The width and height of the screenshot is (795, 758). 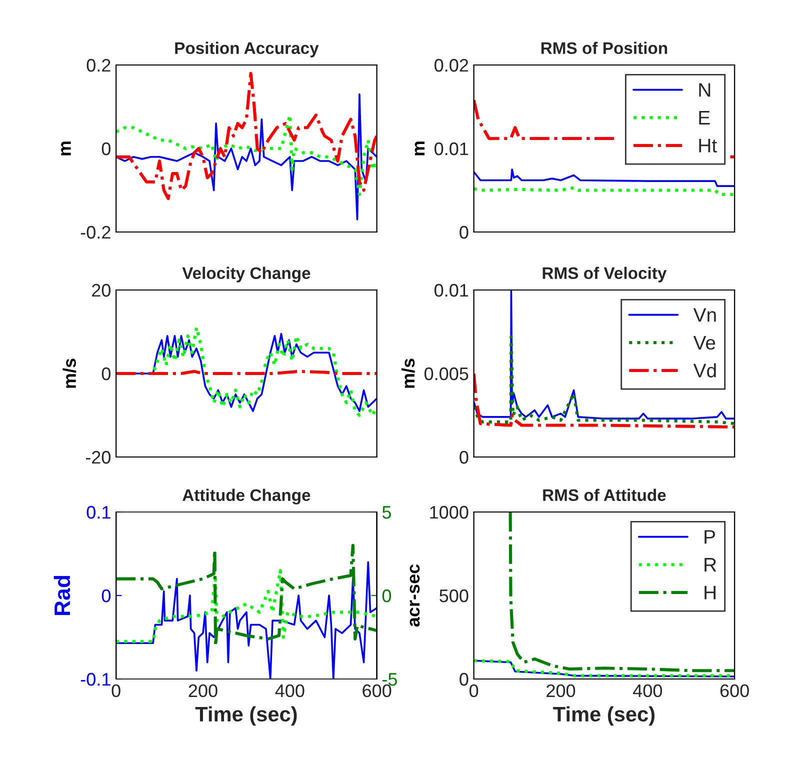 I want to click on y-tick-label: 0.005, so click(x=446, y=373).